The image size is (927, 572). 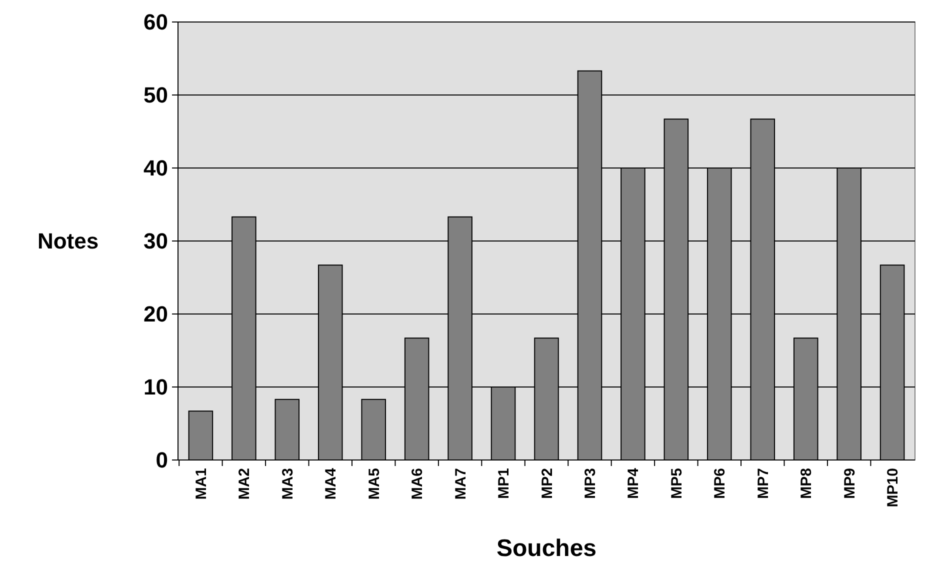 I want to click on y-tick-label: 60, so click(x=156, y=22).